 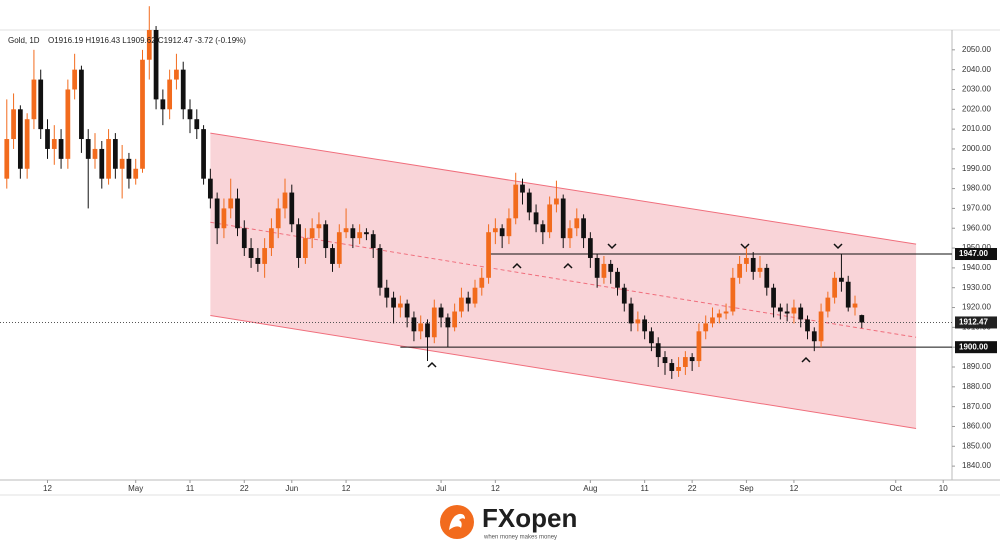 What do you see at coordinates (976, 267) in the screenshot?
I see `y-tick-label: 1940.00` at bounding box center [976, 267].